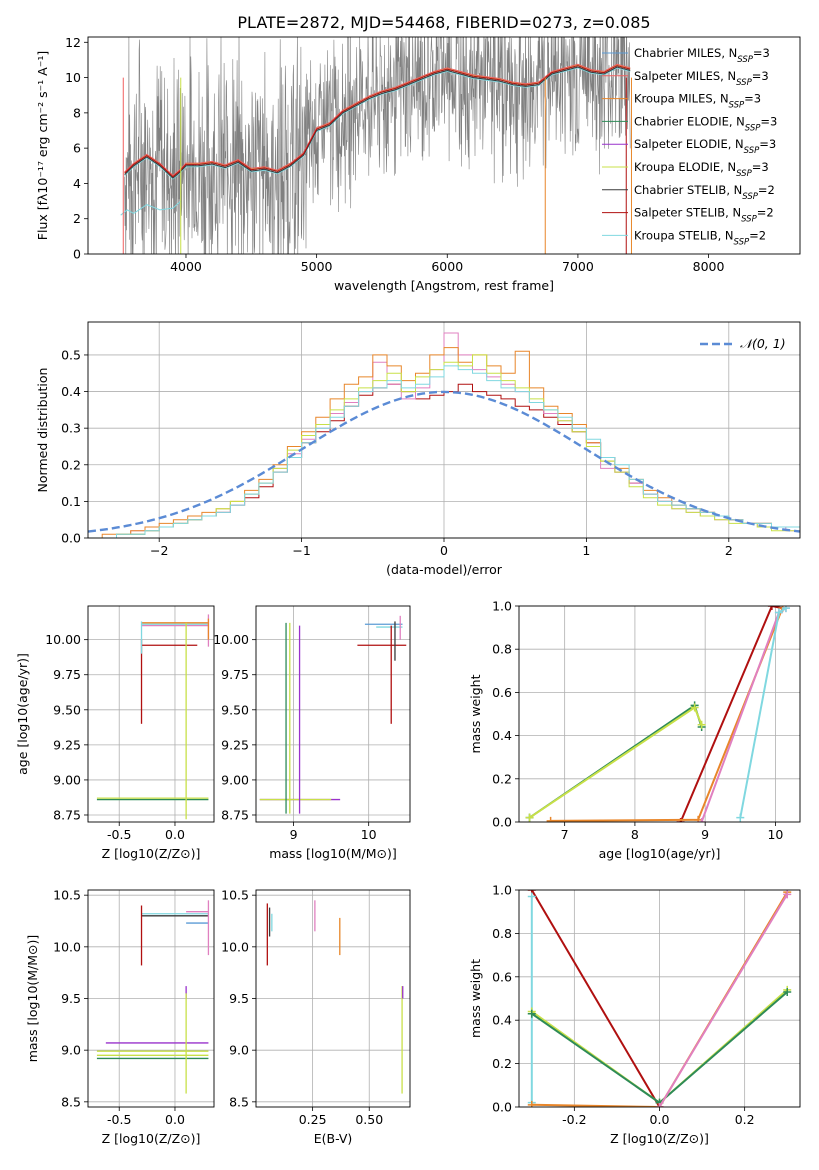 This screenshot has height=1170, width=819. What do you see at coordinates (77, 148) in the screenshot?
I see `y-tick-label: 6` at bounding box center [77, 148].